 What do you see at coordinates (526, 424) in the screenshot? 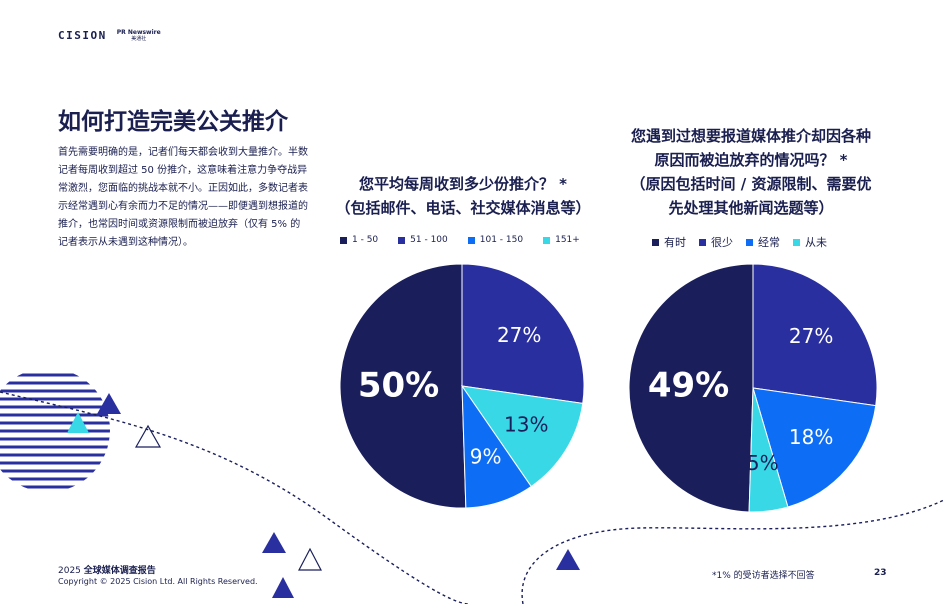
I see `pie-data-label: 13%` at bounding box center [526, 424].